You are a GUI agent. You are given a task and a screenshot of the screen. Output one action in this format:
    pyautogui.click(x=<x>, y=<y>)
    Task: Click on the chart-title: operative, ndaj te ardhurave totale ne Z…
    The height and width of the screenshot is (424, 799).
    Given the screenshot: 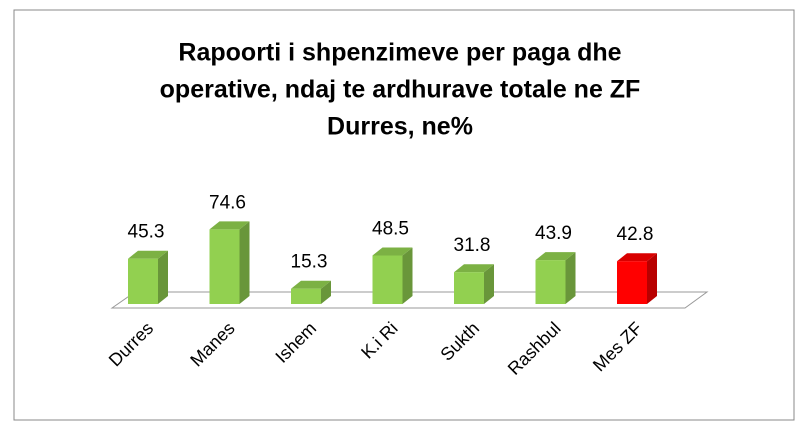 What is the action you would take?
    pyautogui.click(x=400, y=90)
    